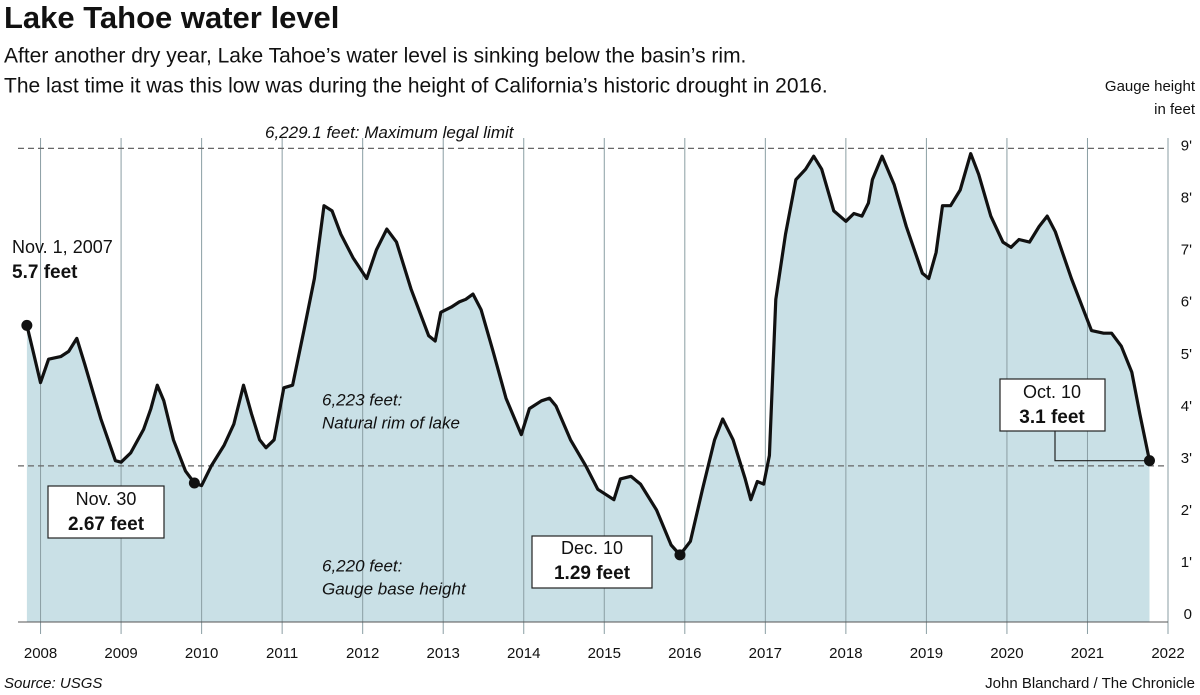 The height and width of the screenshot is (695, 1200). I want to click on reference-label: 6,229.1 feet: Maximum legal limit, so click(390, 132).